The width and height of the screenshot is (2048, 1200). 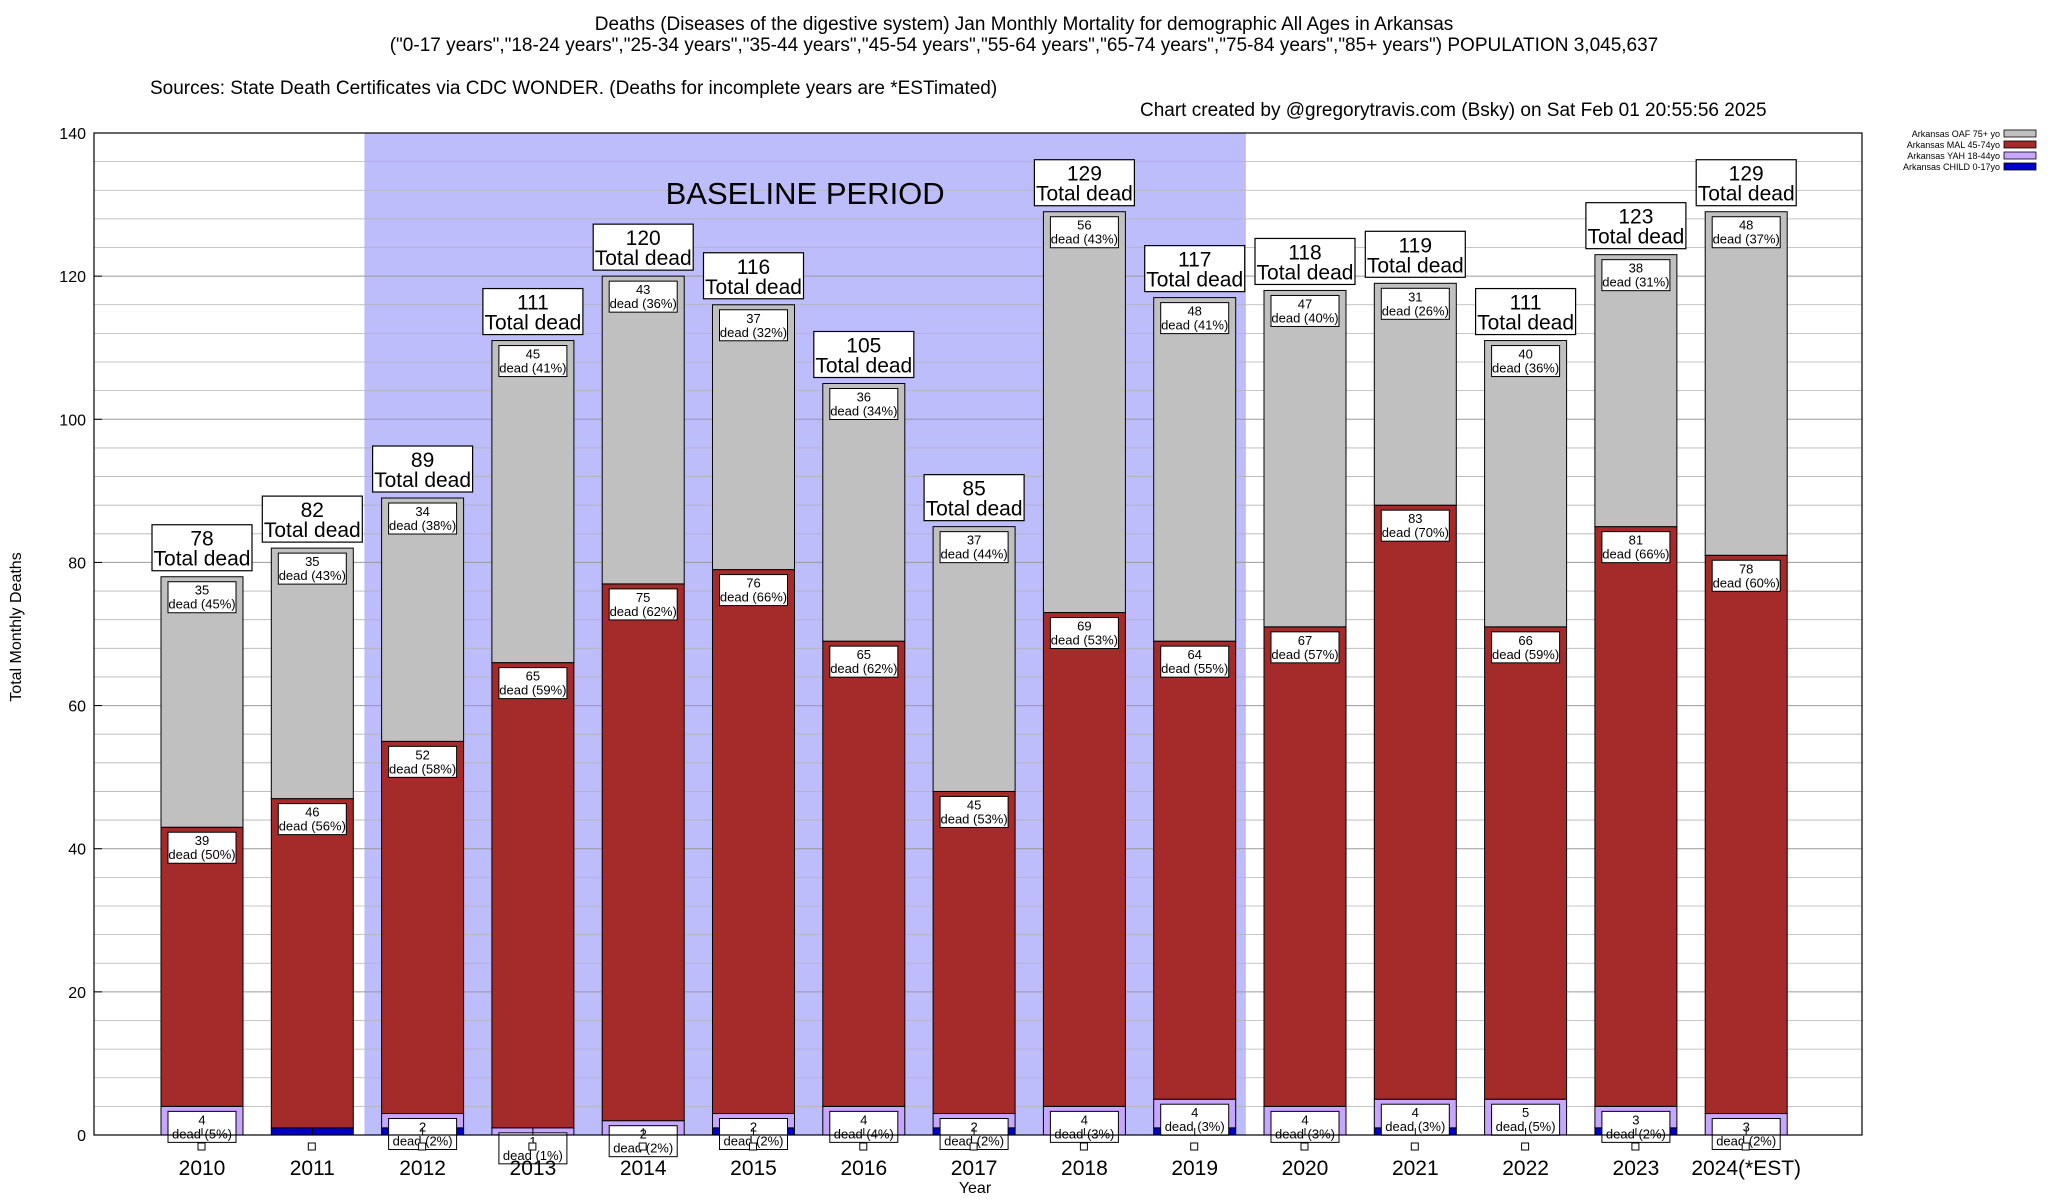 What do you see at coordinates (863, 1168) in the screenshot?
I see `x-tick-label: 2016` at bounding box center [863, 1168].